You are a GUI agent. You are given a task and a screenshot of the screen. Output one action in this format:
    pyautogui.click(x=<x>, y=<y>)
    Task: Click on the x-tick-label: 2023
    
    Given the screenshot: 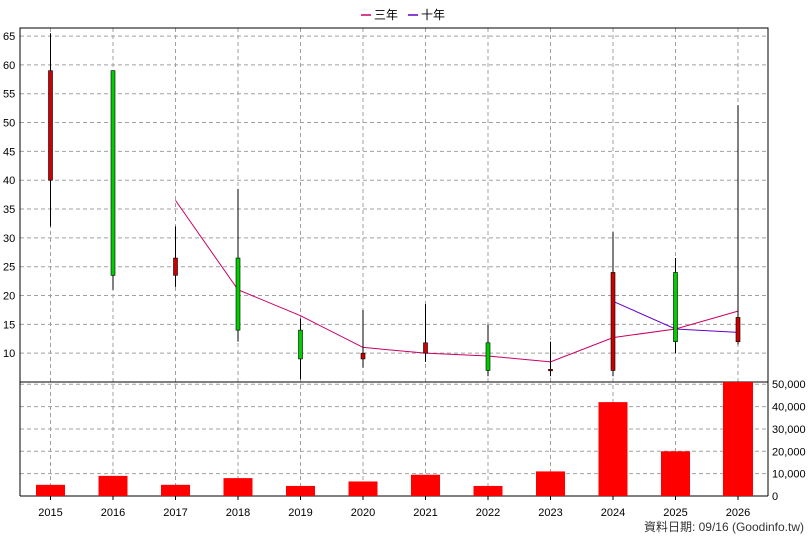 What is the action you would take?
    pyautogui.click(x=550, y=513)
    